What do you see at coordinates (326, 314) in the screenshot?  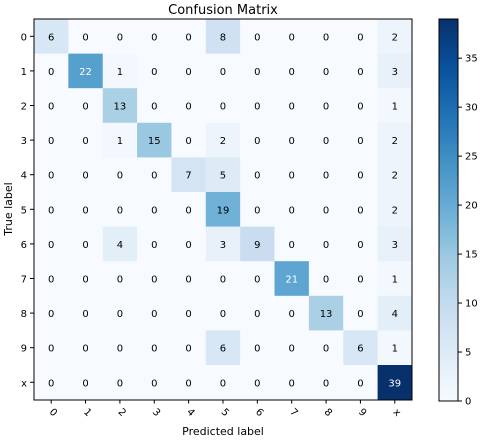 I see `cell-value-label: 13` at bounding box center [326, 314].